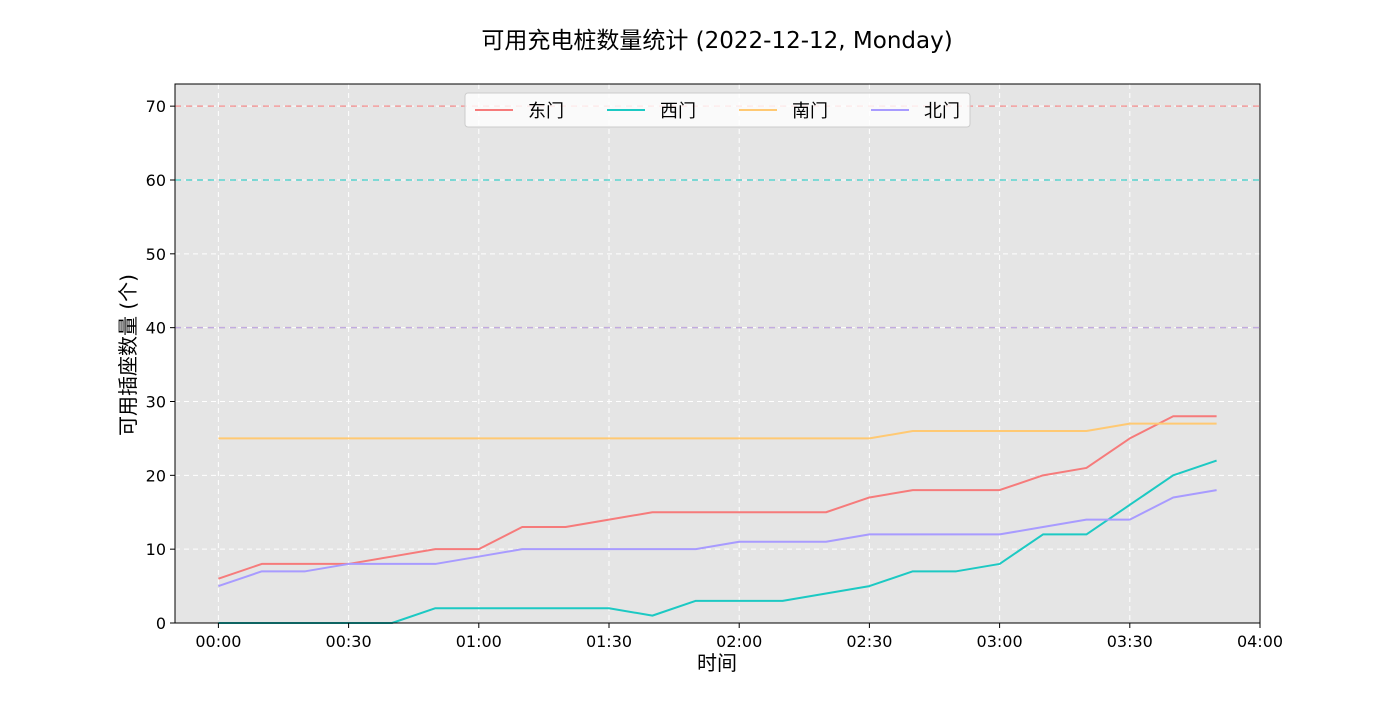  Describe the element at coordinates (156, 401) in the screenshot. I see `y-tick-label: 30` at that location.